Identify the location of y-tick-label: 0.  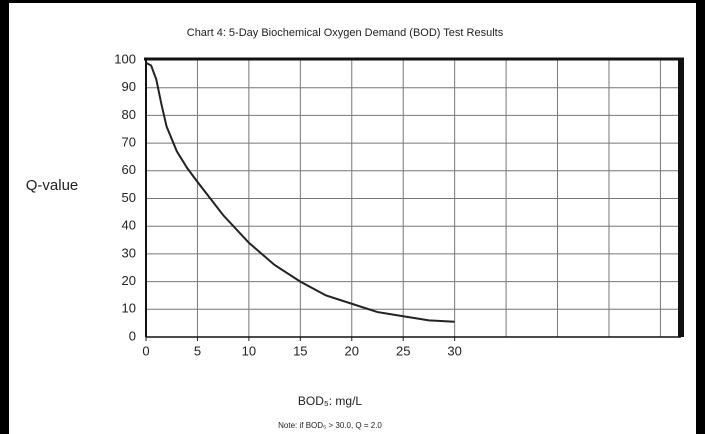
(132, 335).